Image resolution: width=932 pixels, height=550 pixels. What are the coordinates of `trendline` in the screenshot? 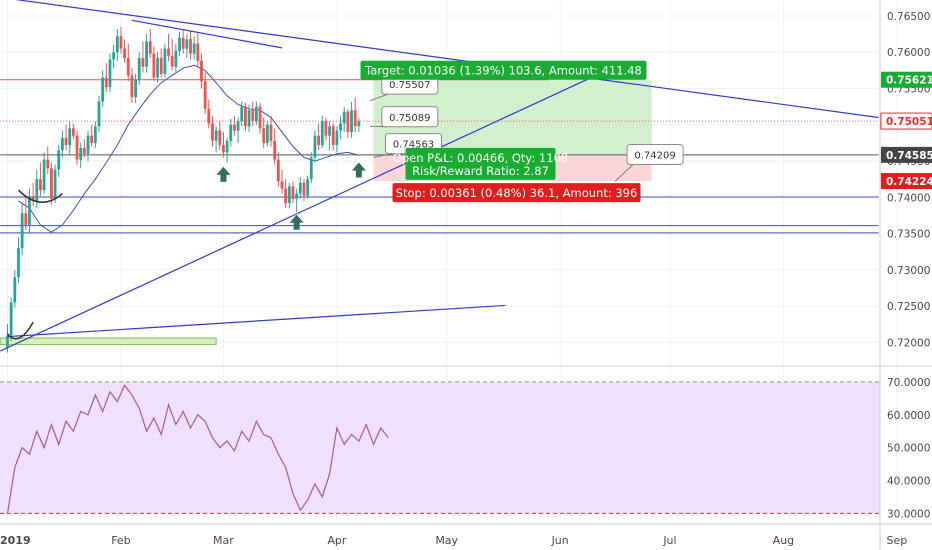 It's located at (207, 34).